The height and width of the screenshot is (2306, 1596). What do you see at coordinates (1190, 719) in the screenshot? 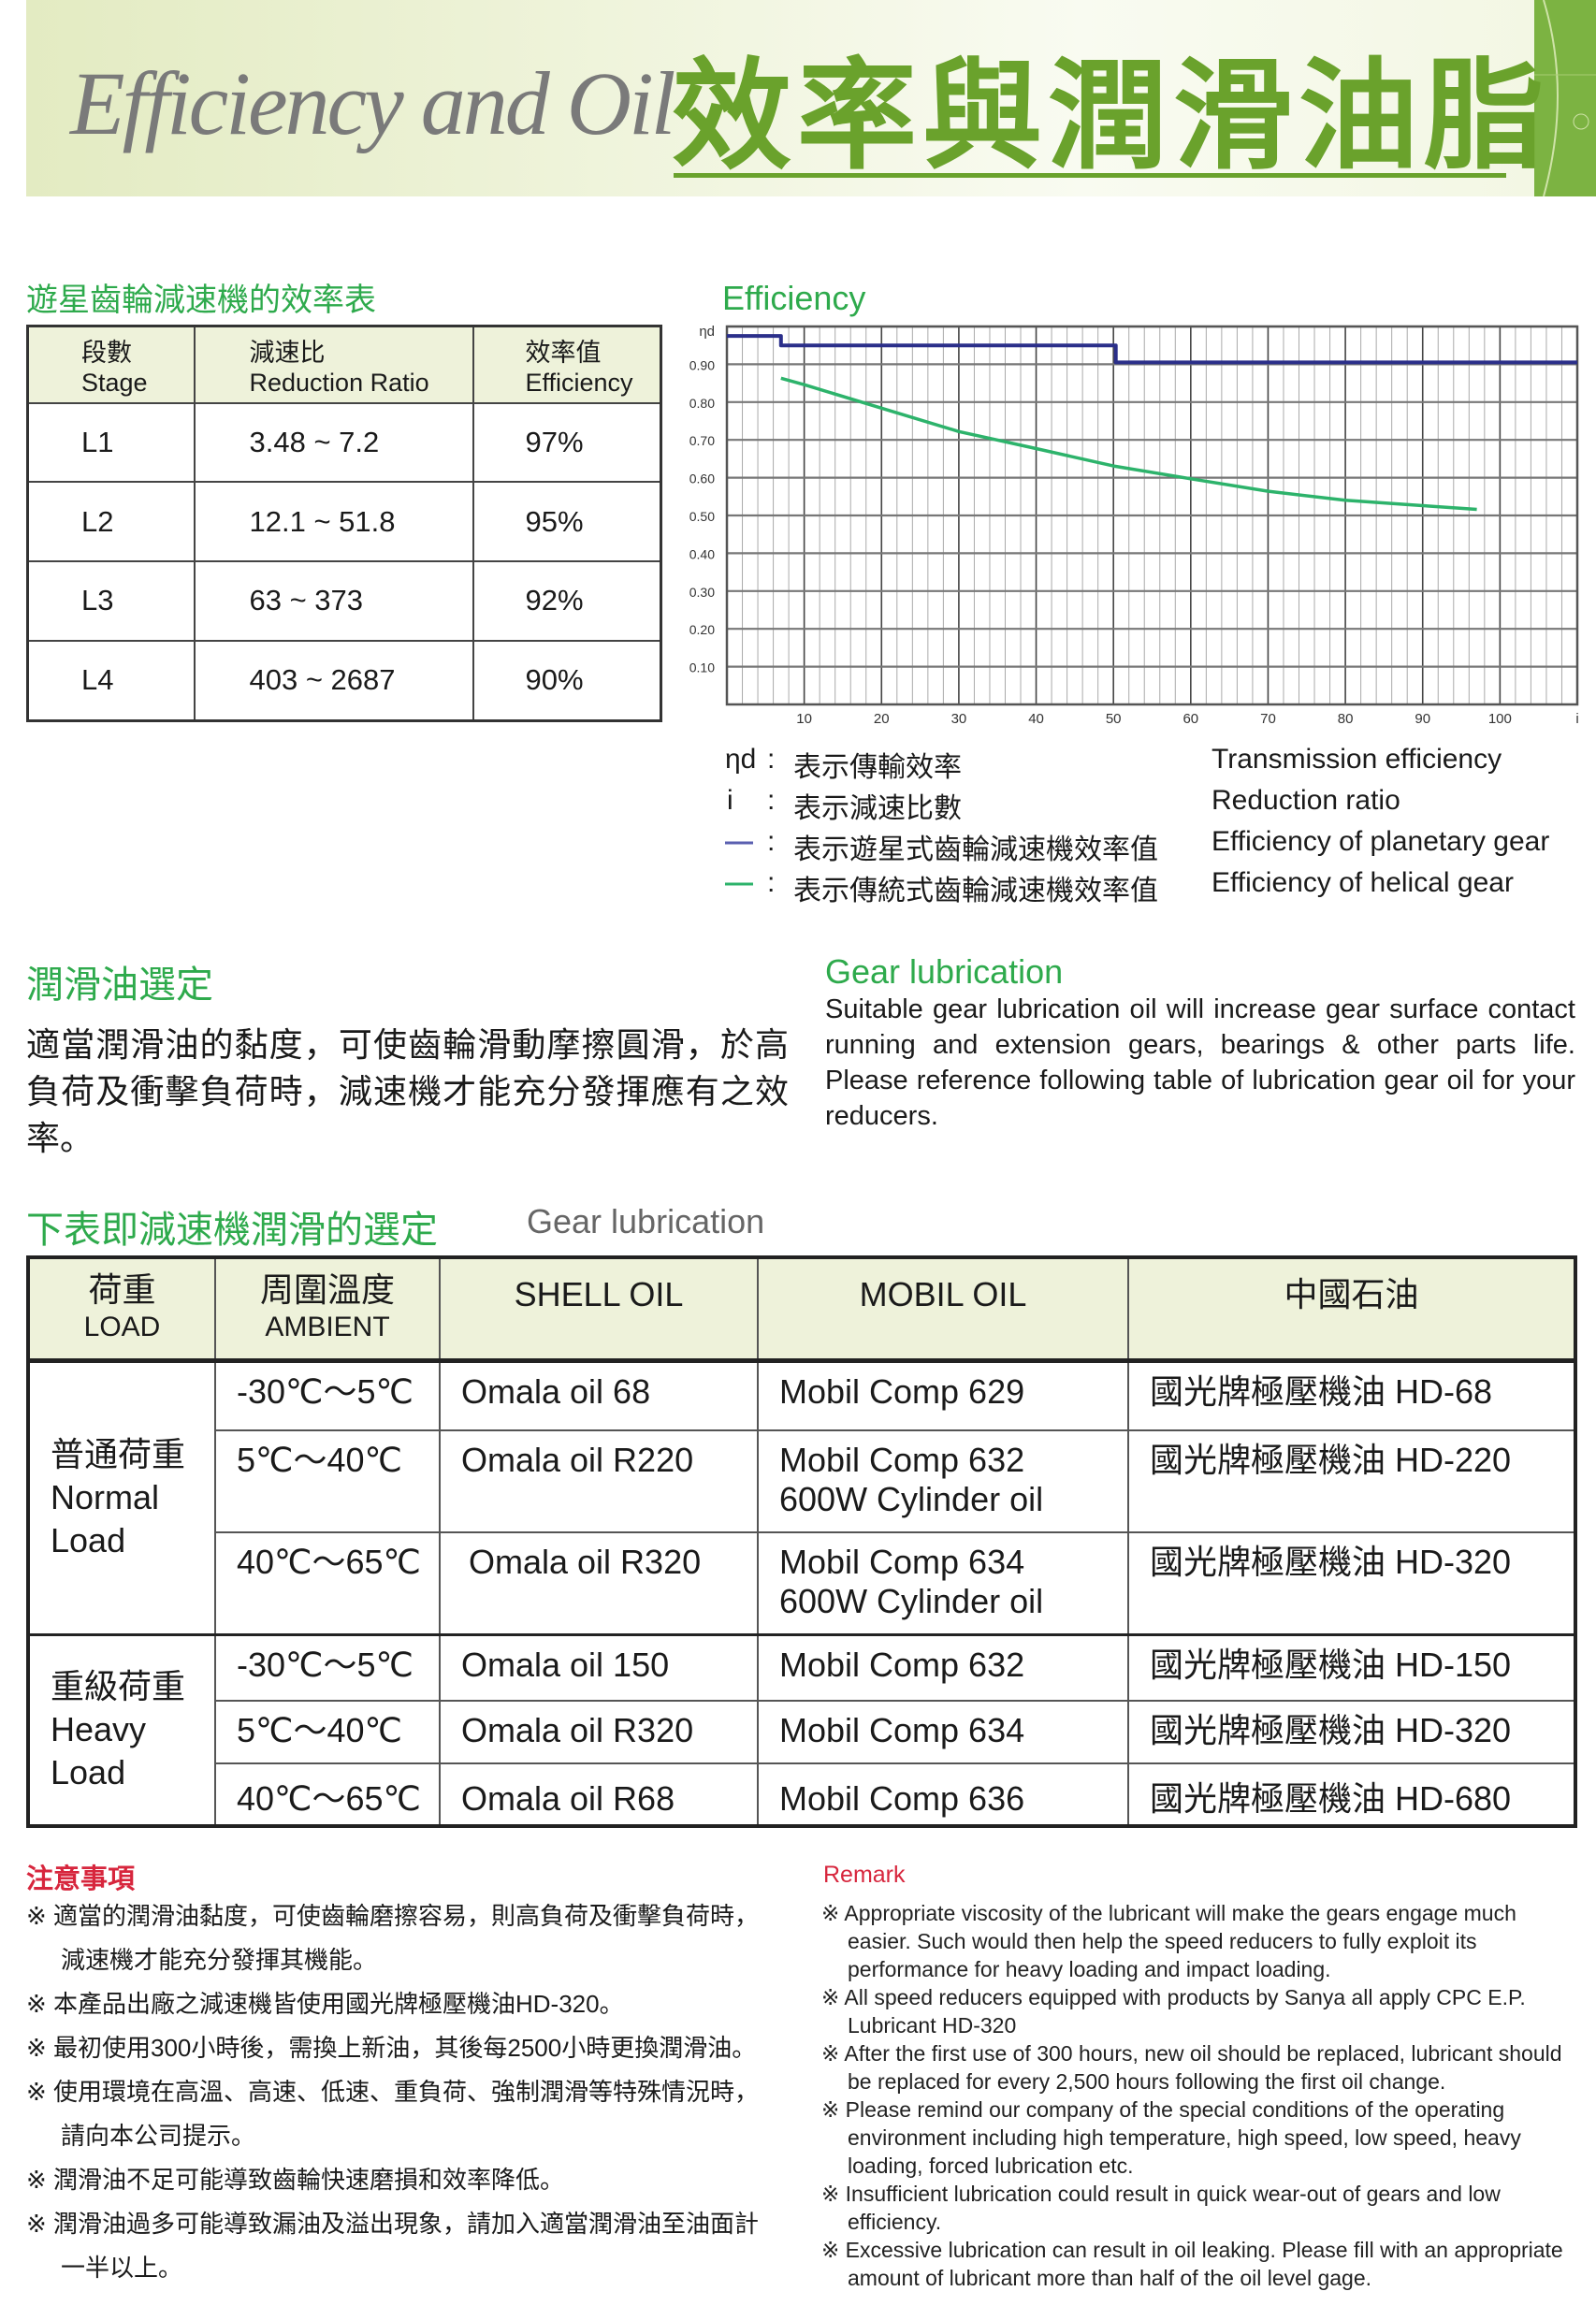
I see `x-tick-label: 60` at bounding box center [1190, 719].